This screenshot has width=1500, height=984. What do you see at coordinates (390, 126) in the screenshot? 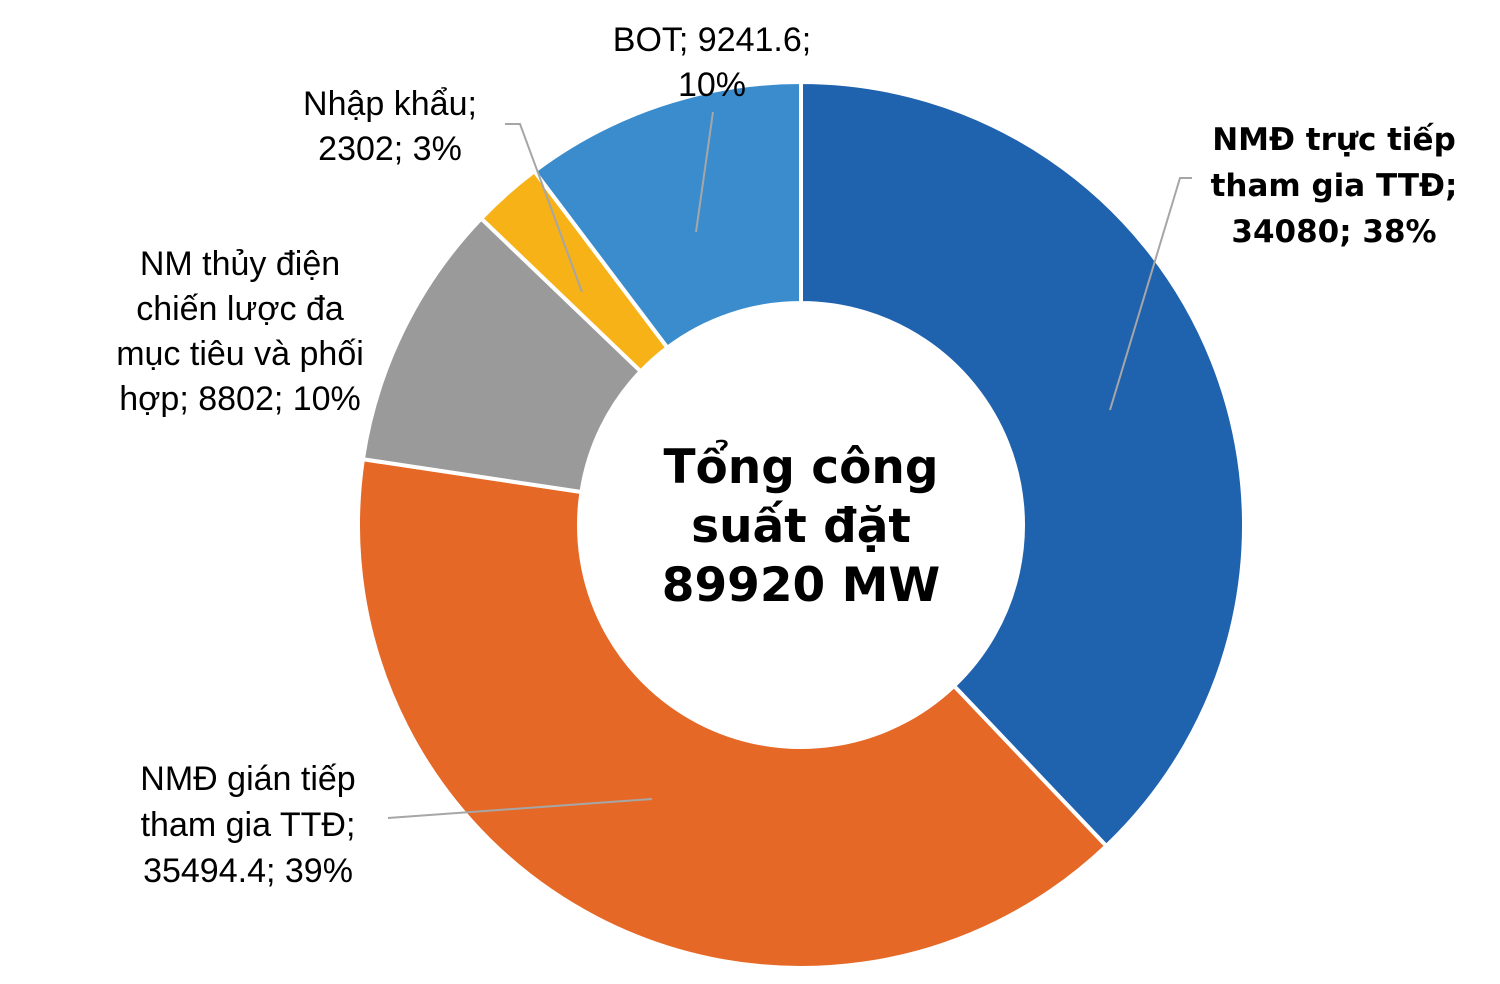
I see `data-label-import: Nhập khẩu; 2302; 3%` at bounding box center [390, 126].